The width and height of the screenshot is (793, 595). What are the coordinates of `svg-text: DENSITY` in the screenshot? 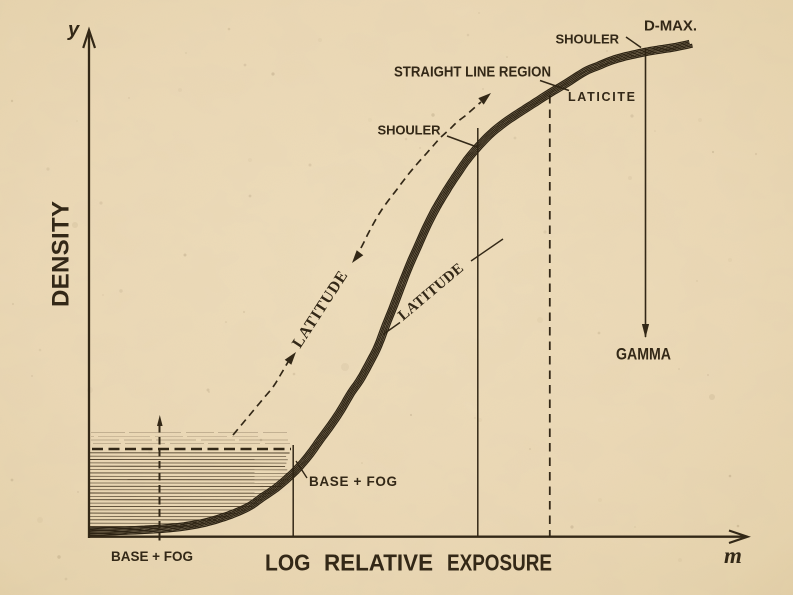 It's located at (61, 254).